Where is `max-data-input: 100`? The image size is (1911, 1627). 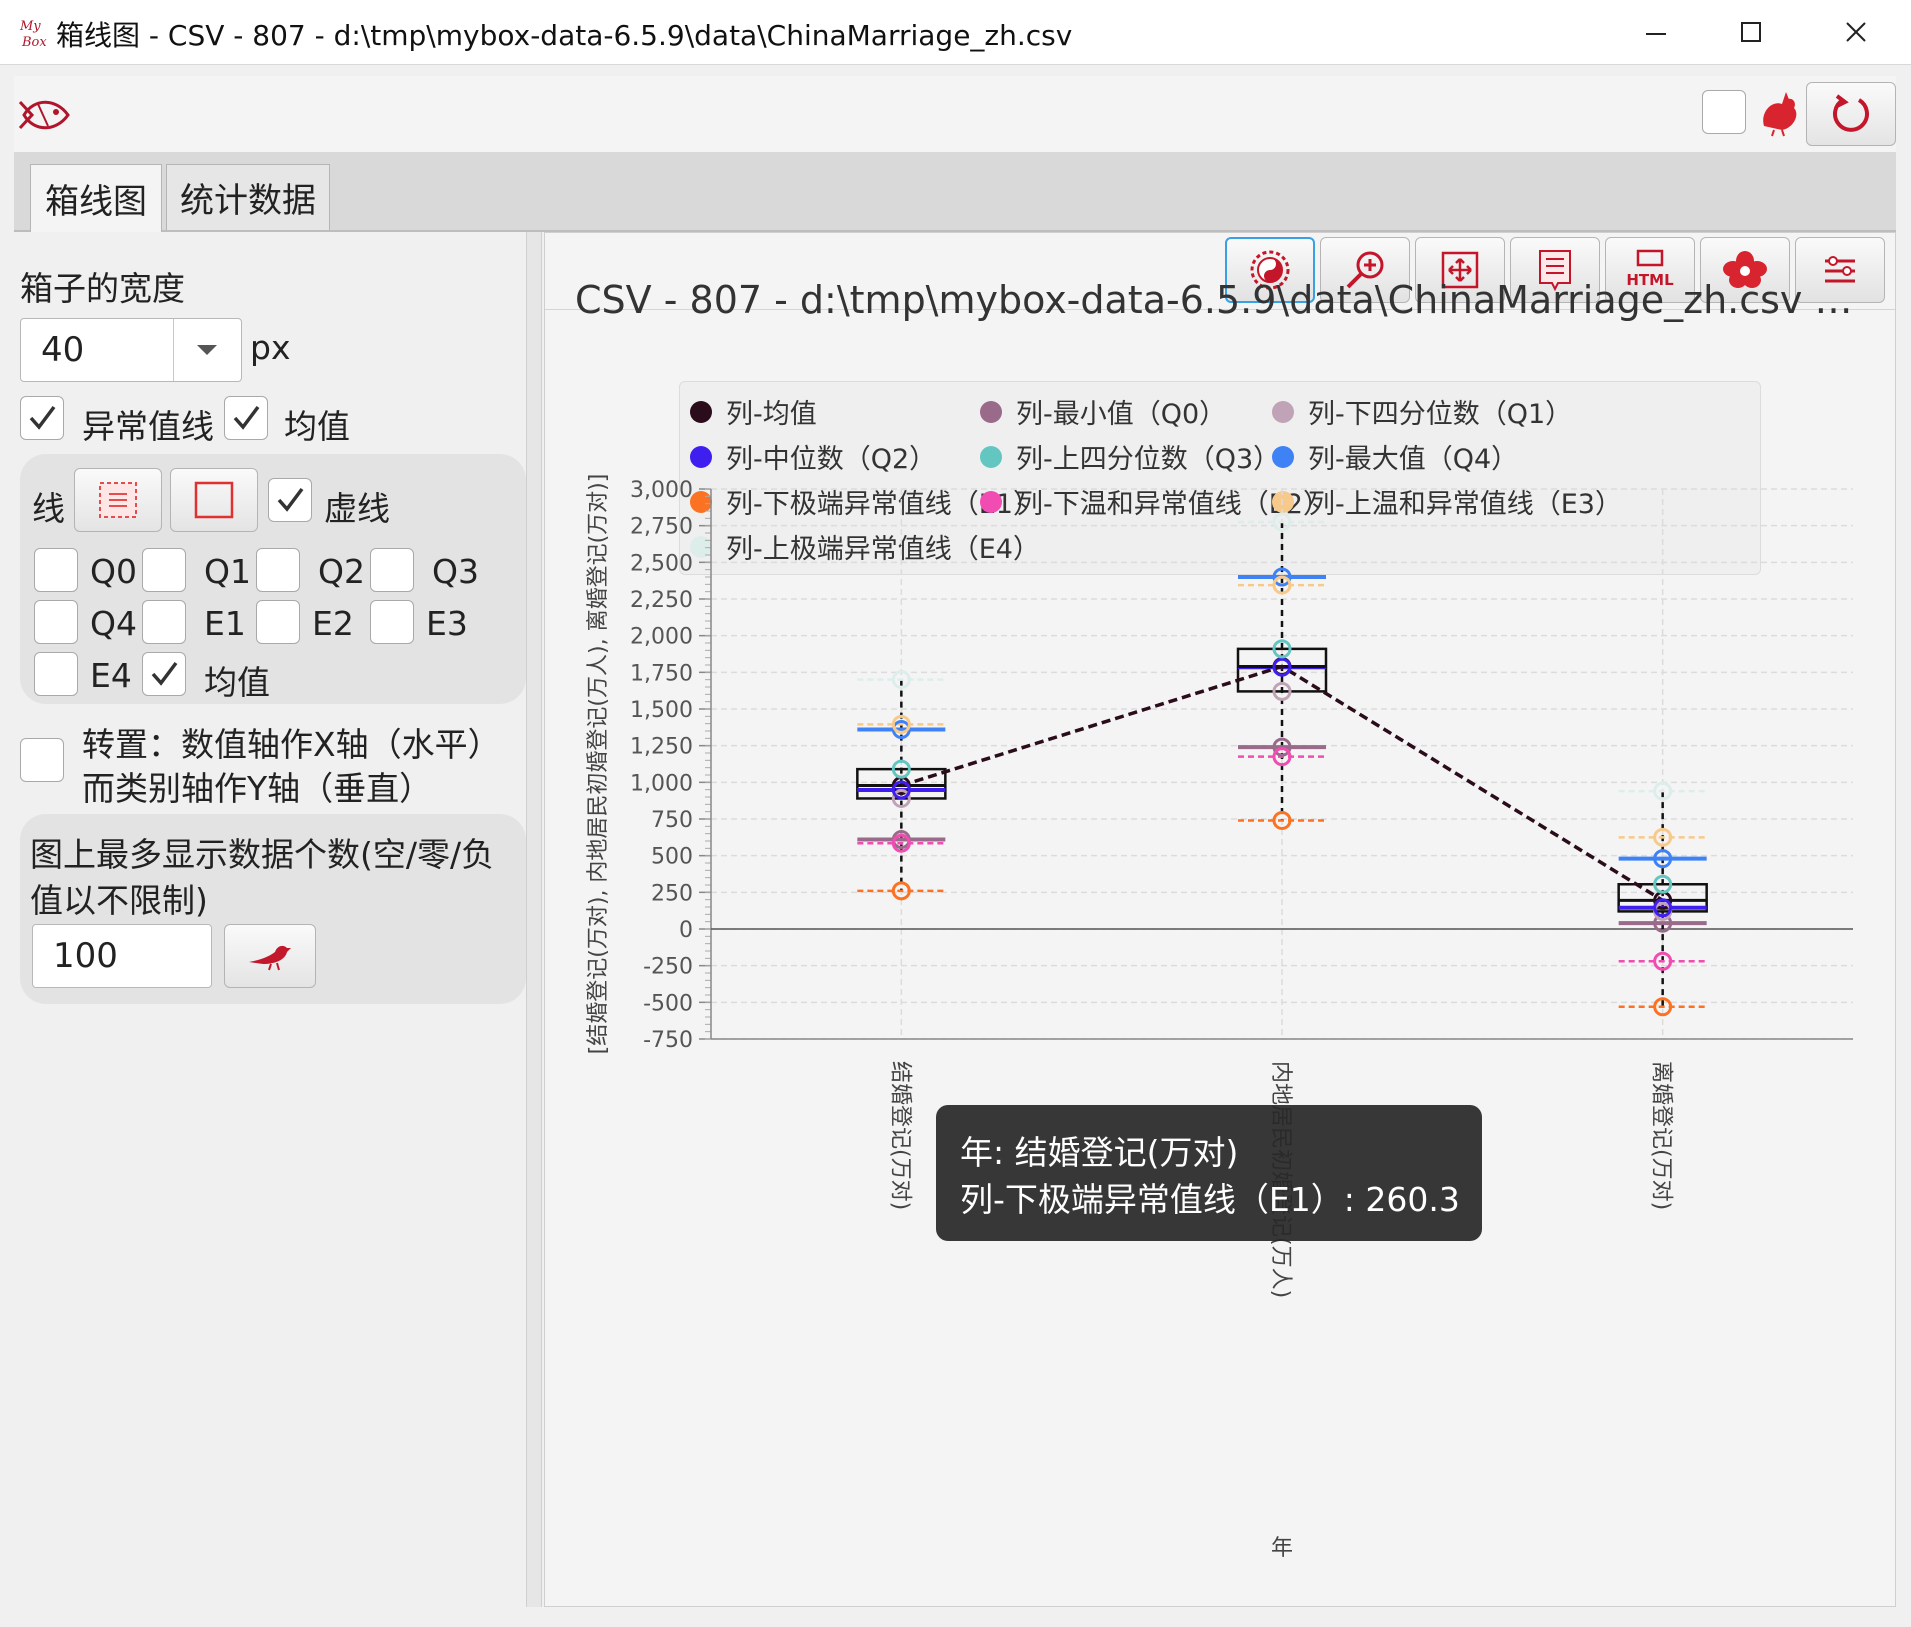
max-data-input: 100 is located at coordinates (122, 956).